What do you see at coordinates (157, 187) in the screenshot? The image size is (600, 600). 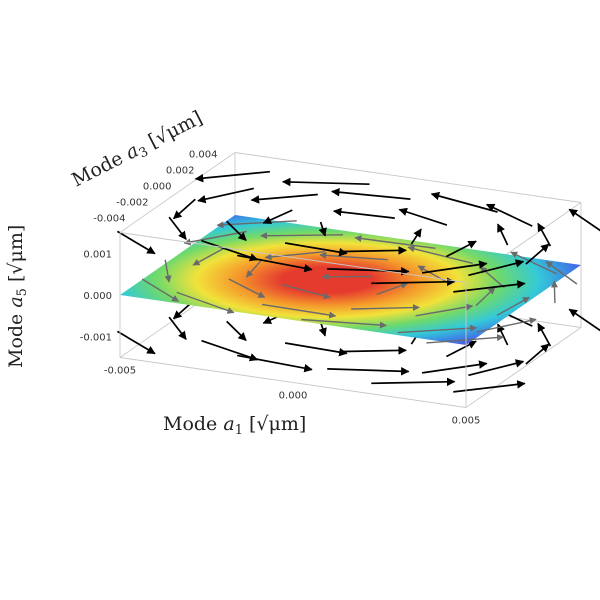 I see `y-tick-label: 0.000` at bounding box center [157, 187].